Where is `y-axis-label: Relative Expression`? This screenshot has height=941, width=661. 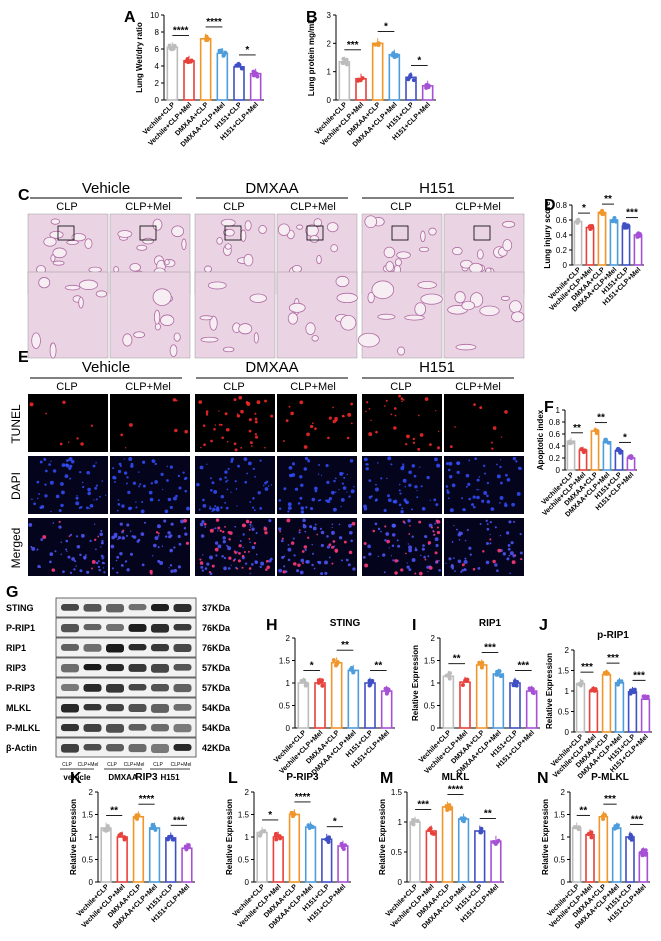
y-axis-label: Relative Expression is located at coordinates (415, 683).